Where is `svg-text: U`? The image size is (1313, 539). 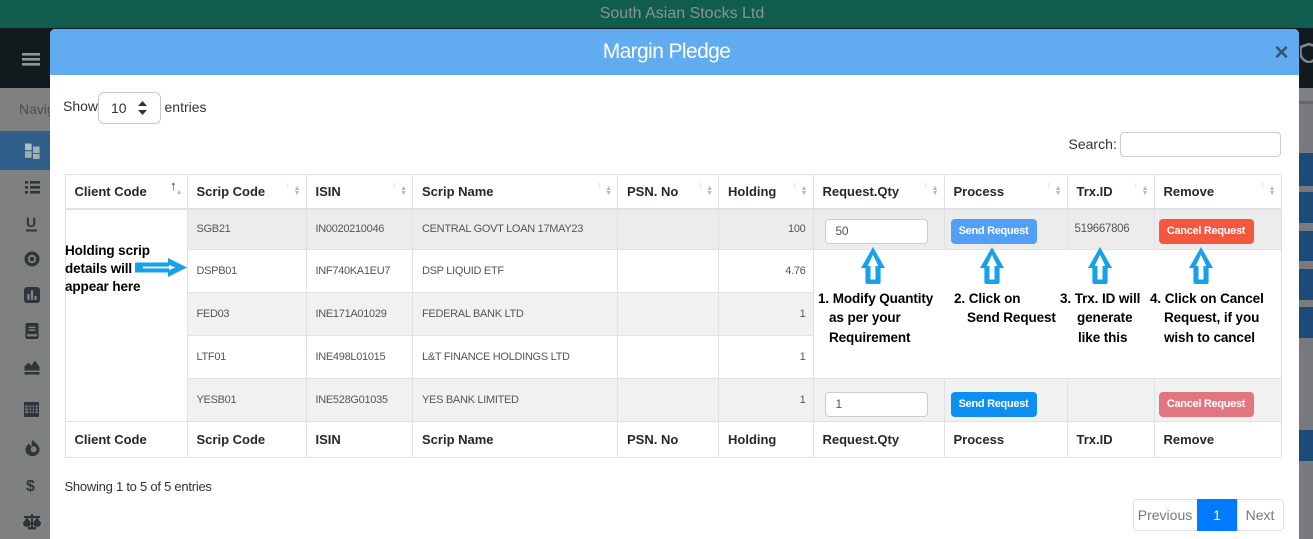 svg-text: U is located at coordinates (31, 222).